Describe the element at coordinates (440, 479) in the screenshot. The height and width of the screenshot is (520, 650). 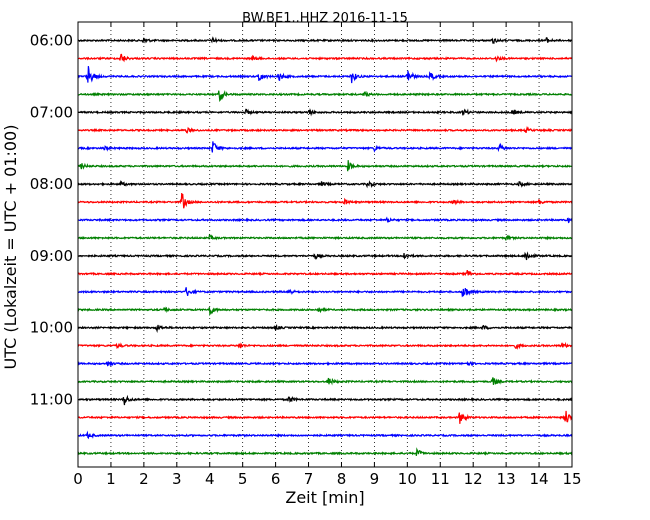
I see `x-tick-label: 11` at that location.